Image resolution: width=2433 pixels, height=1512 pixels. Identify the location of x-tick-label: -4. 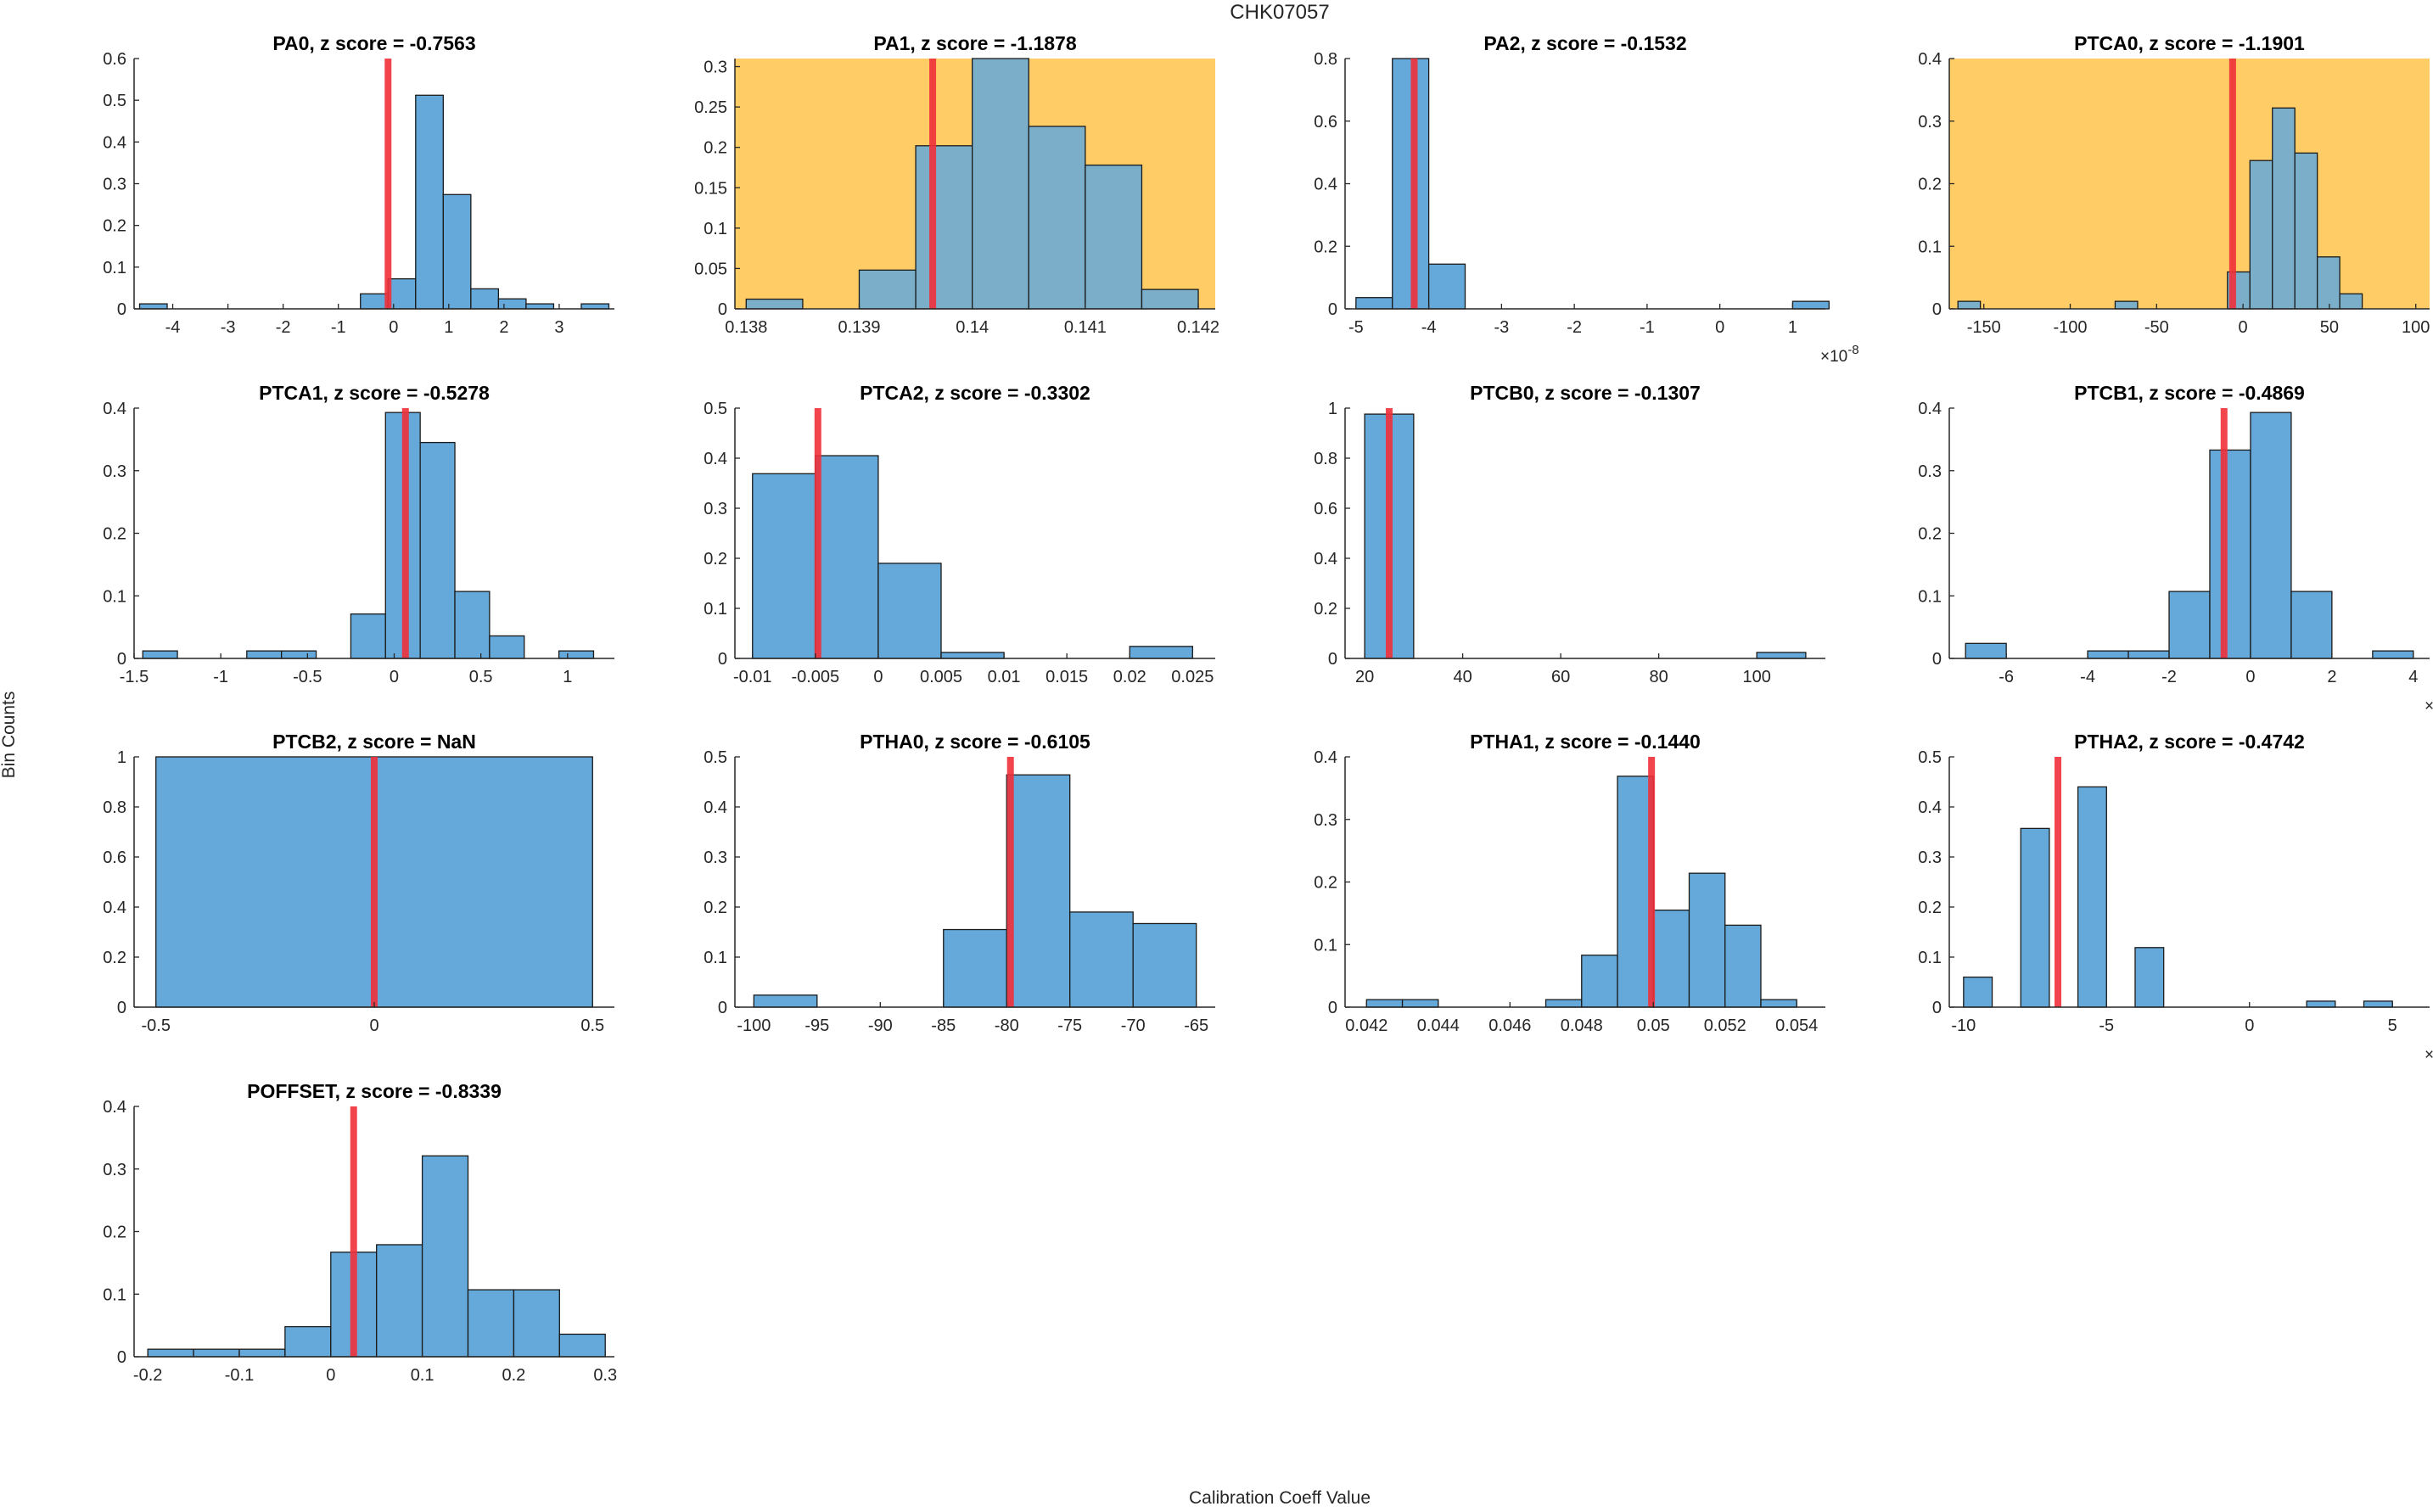
(2087, 677).